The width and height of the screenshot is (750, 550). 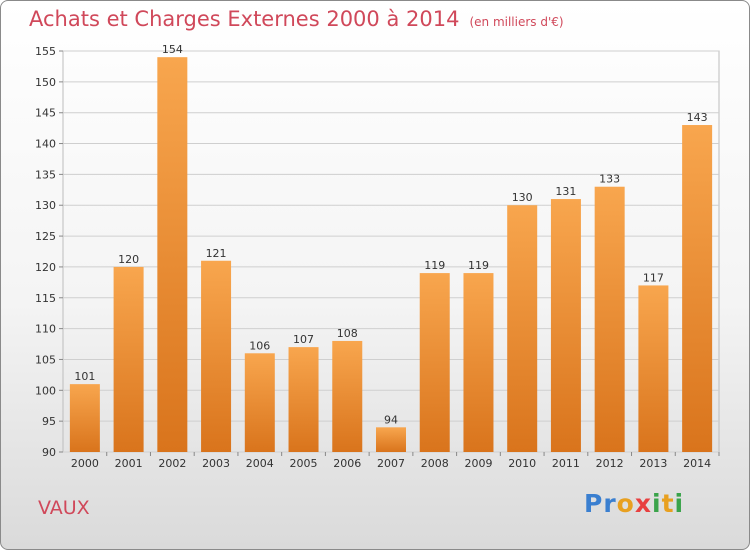 I want to click on logo-letter: t, so click(x=668, y=503).